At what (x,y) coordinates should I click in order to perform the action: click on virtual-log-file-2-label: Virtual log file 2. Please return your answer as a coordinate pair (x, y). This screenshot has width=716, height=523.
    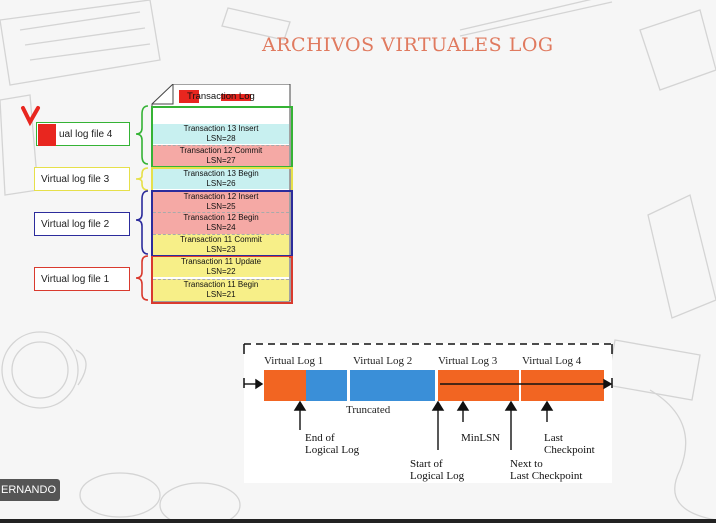
    Looking at the image, I should click on (82, 224).